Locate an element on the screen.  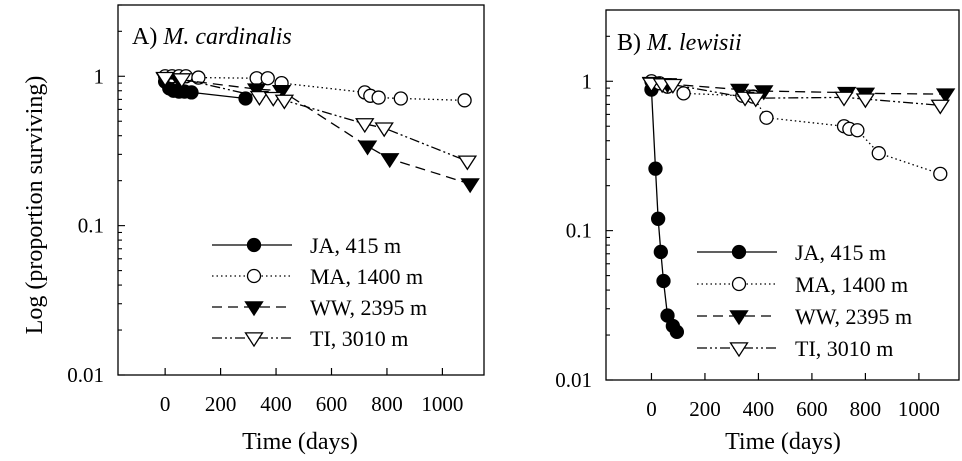
panel-b-x-tick-label: 800 is located at coordinates (866, 409).